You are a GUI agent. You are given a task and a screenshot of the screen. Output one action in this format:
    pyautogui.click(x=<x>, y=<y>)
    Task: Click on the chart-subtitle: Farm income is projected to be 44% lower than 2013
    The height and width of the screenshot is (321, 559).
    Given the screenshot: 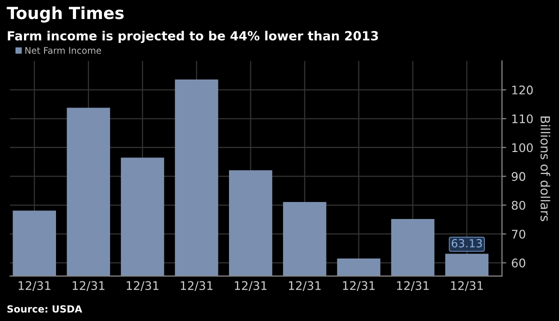 What is the action you would take?
    pyautogui.click(x=193, y=37)
    